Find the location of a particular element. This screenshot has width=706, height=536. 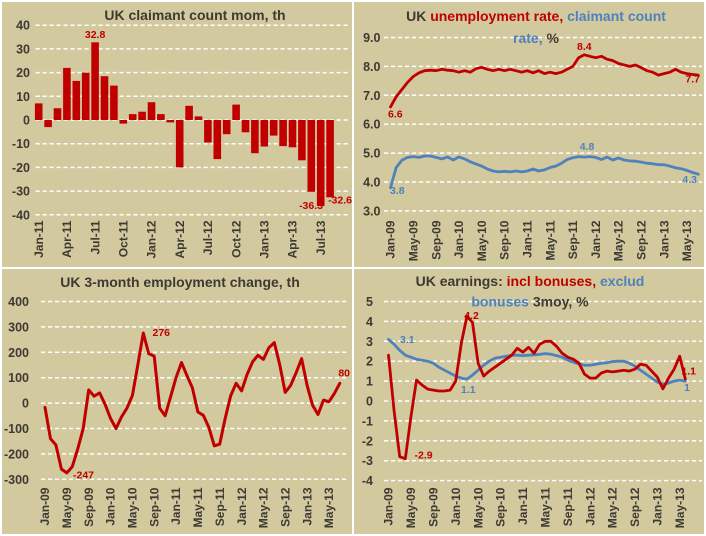

svg-text: 4.0 is located at coordinates (371, 183).